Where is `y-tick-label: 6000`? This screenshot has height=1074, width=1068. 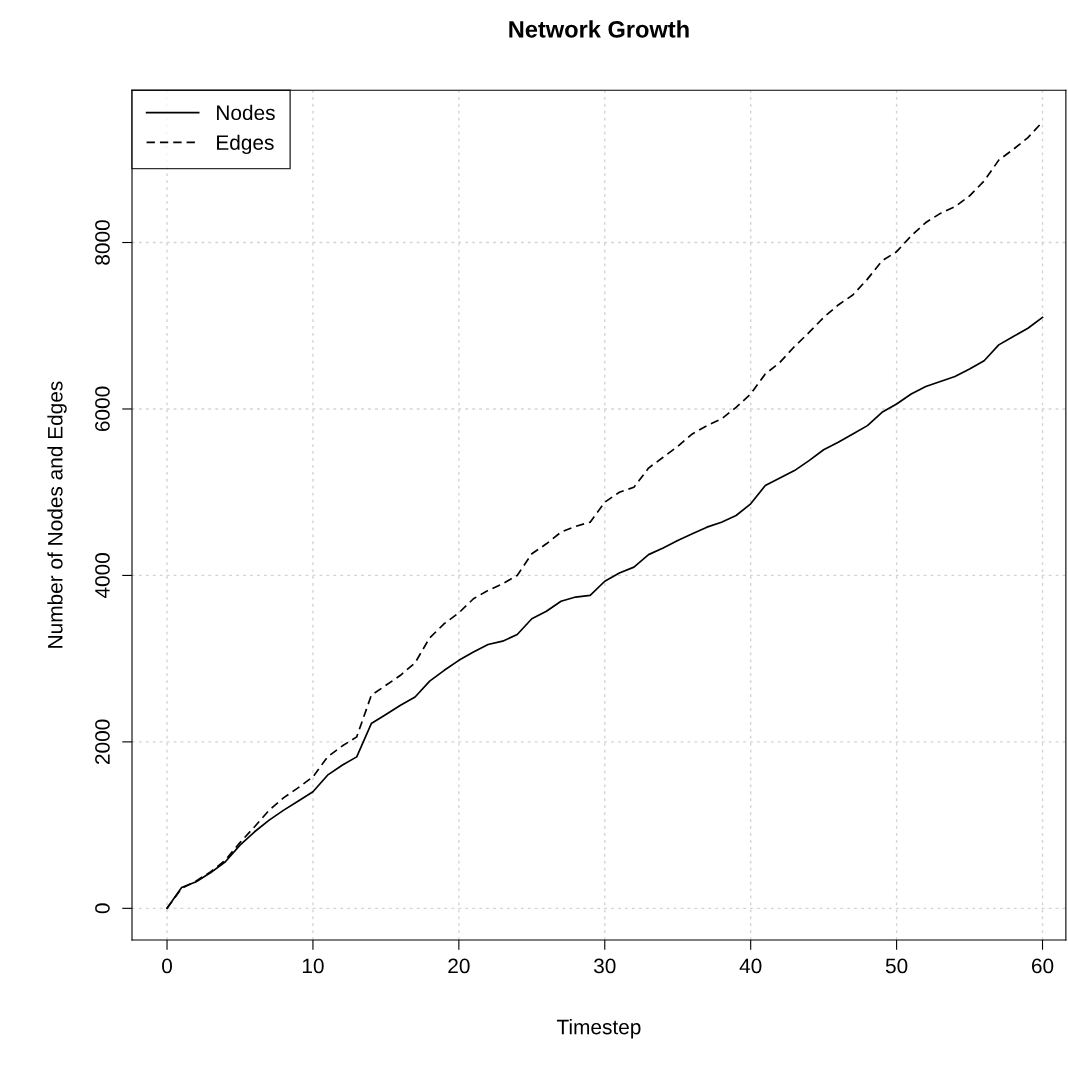
y-tick-label: 6000 is located at coordinates (102, 409).